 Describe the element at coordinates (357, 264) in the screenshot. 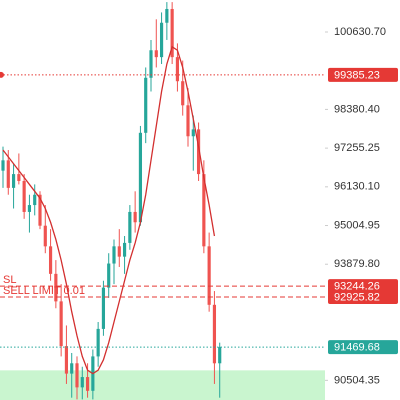

I see `y-tick-label: 93879.80` at that location.